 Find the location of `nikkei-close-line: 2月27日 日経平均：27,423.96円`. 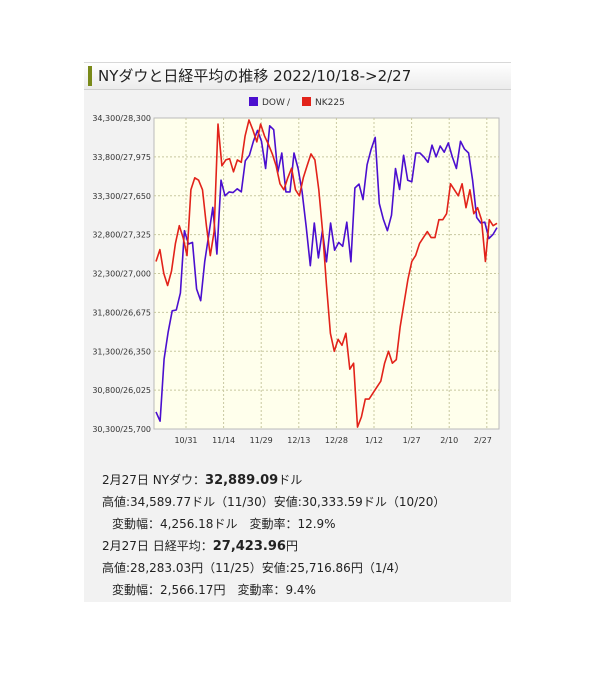

nikkei-close-line: 2月27日 日経平均：27,423.96円 is located at coordinates (200, 546).